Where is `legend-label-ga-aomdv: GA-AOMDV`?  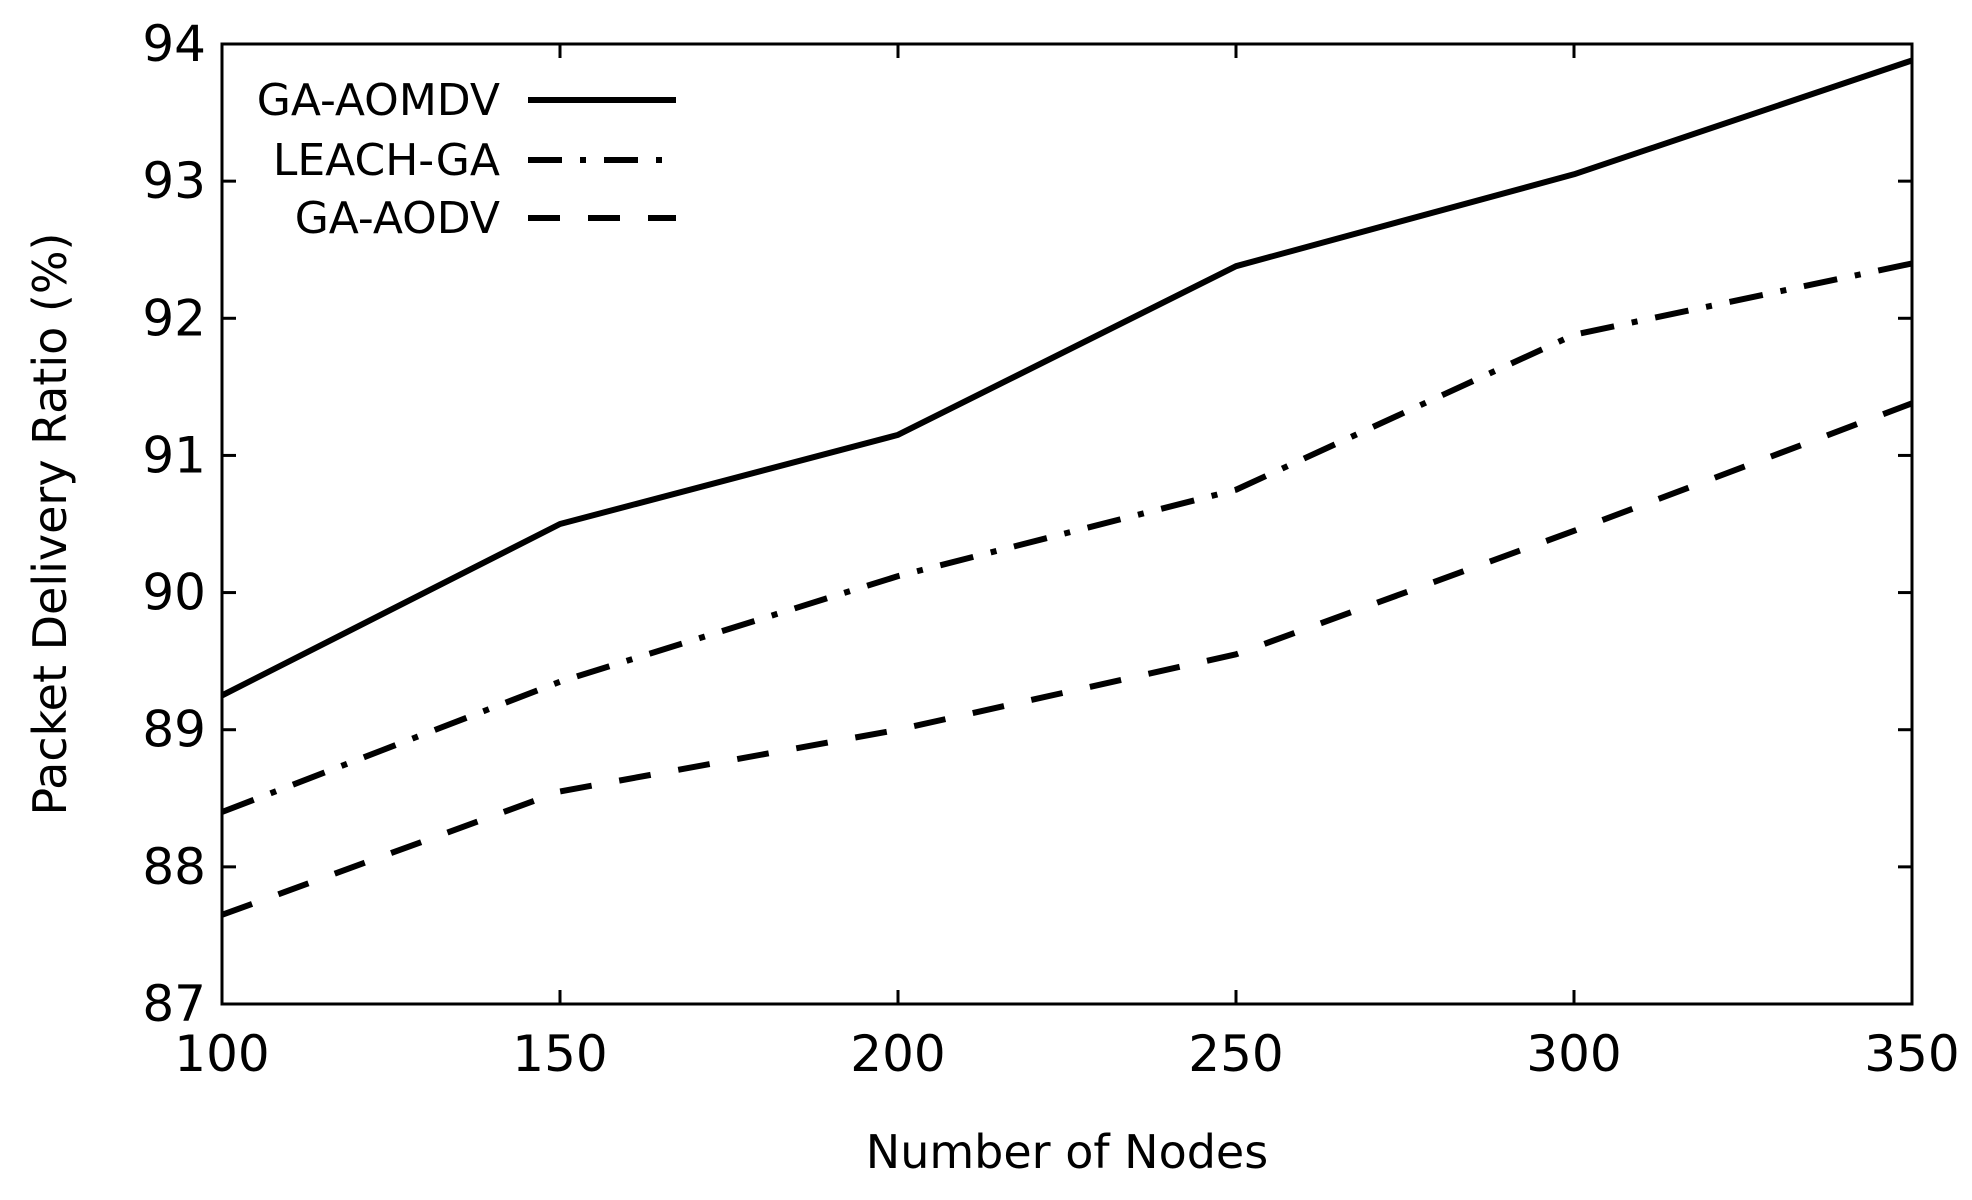
legend-label-ga-aomdv: GA-AOMDV is located at coordinates (378, 100).